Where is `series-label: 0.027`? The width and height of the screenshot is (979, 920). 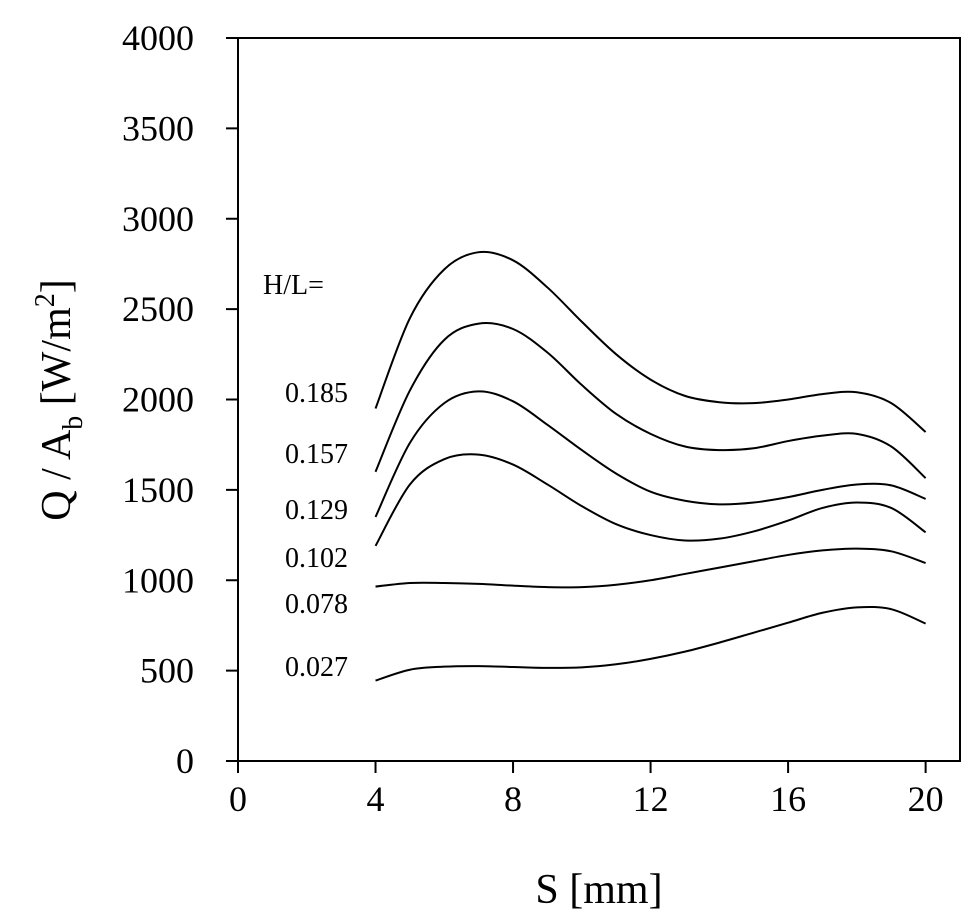
series-label: 0.027 is located at coordinates (316, 667).